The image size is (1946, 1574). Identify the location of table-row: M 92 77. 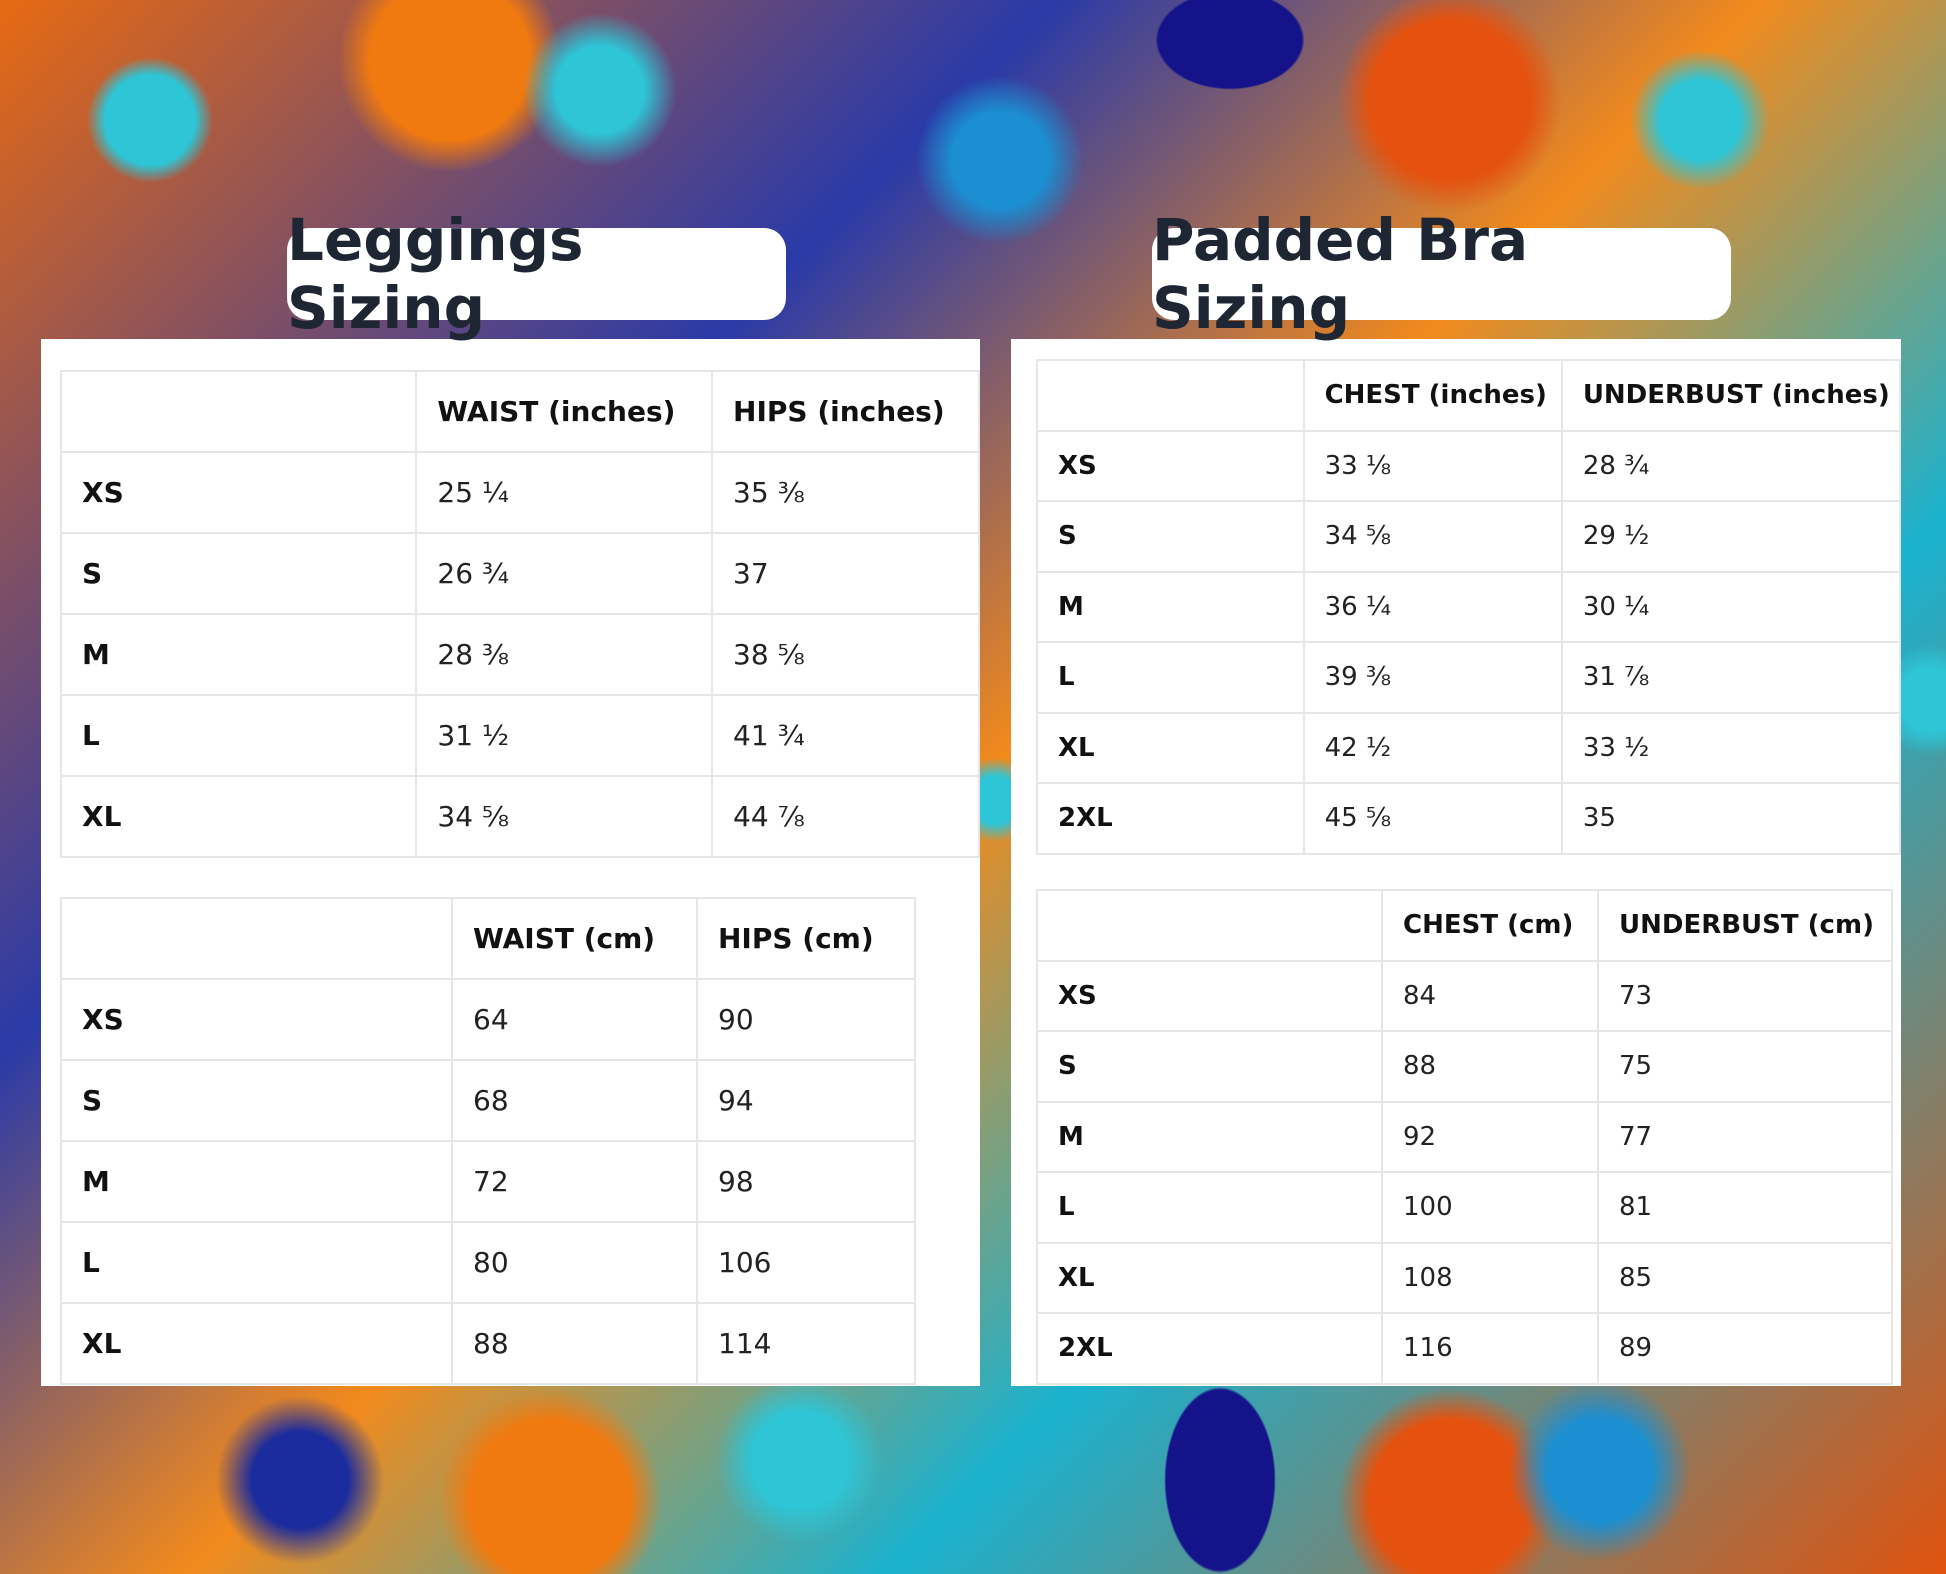
(1464, 1136).